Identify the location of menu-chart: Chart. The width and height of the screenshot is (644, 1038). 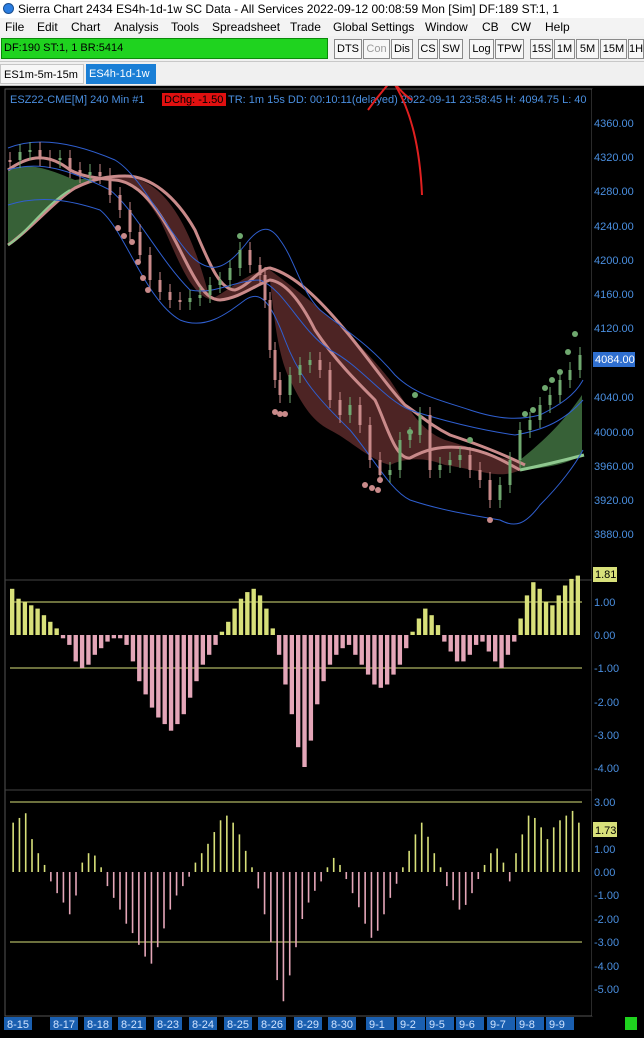
(86, 27).